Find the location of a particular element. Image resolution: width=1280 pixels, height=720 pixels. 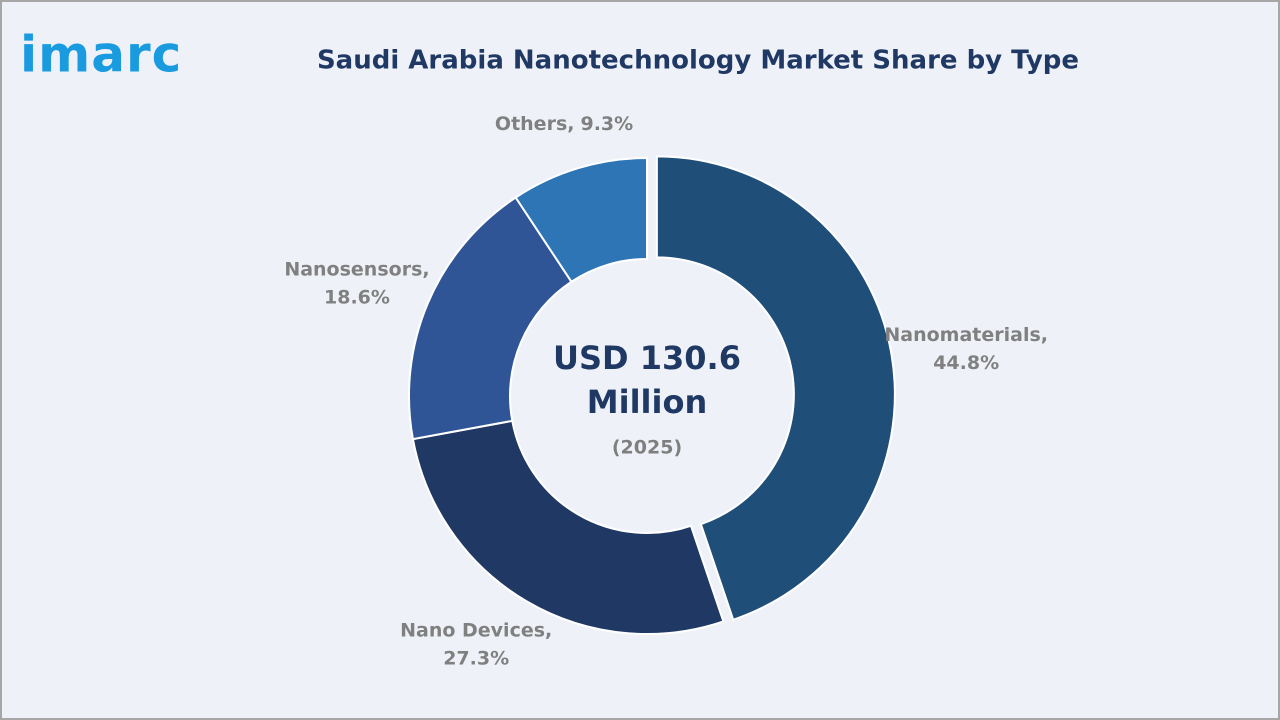

category-label: Nano Devices, is located at coordinates (476, 630).